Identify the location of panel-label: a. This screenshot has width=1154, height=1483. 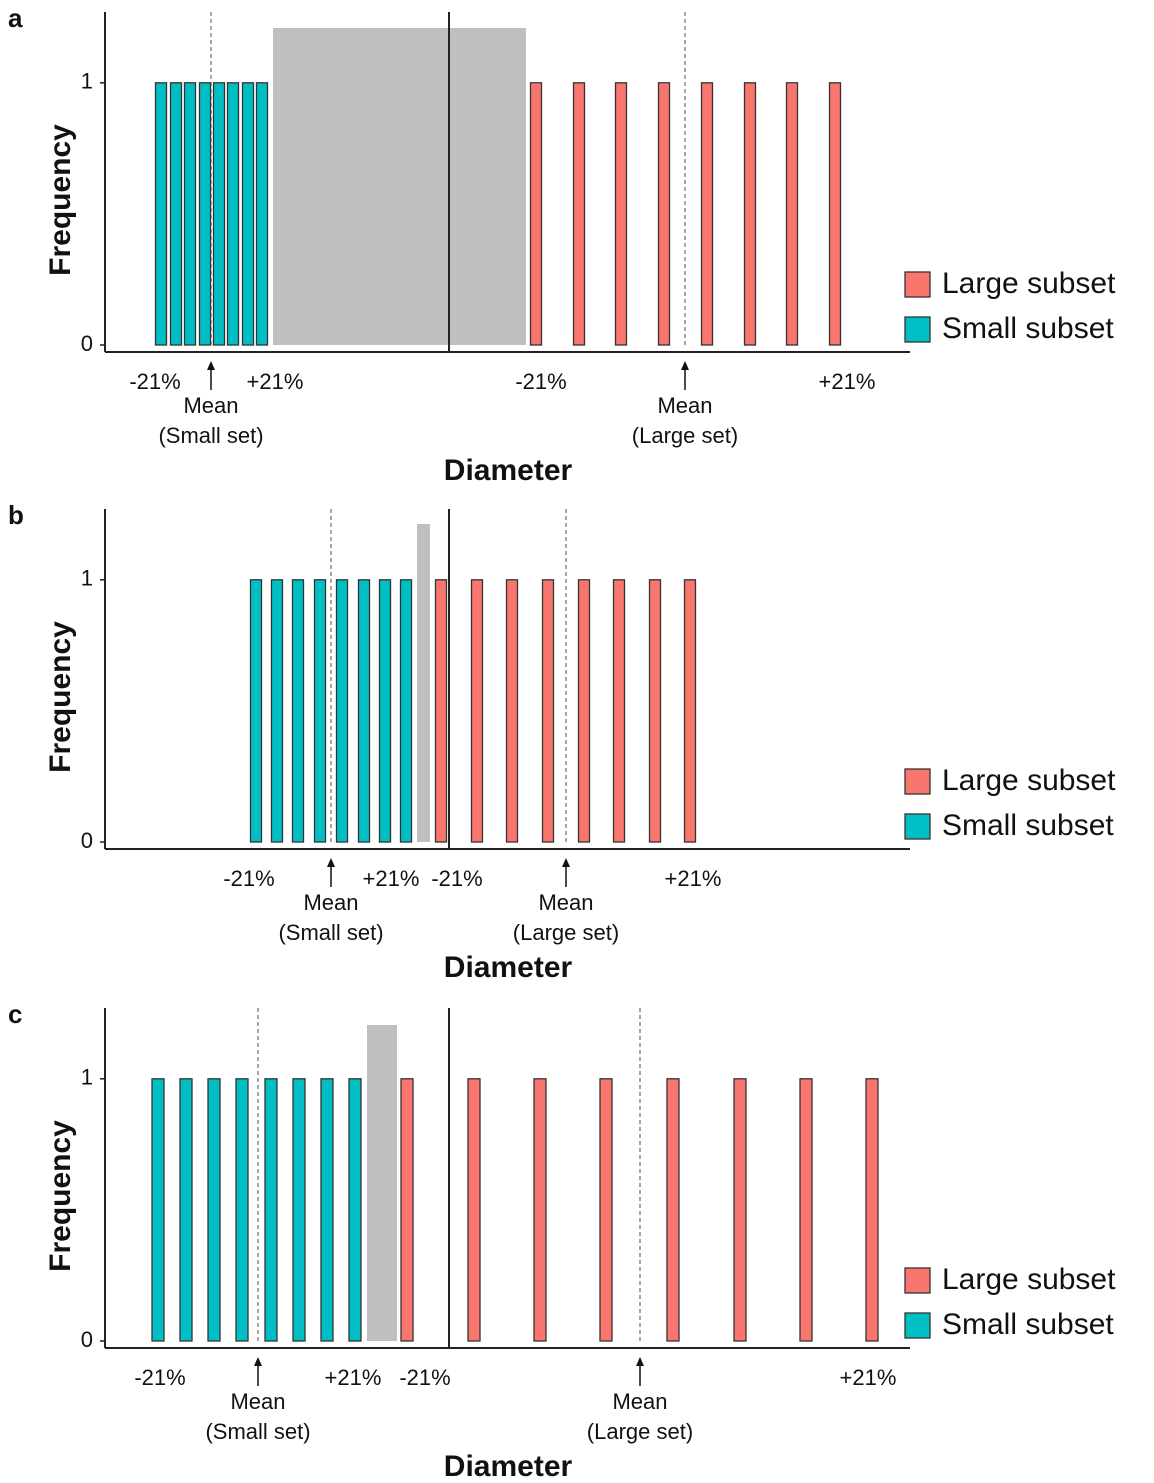
(15, 18).